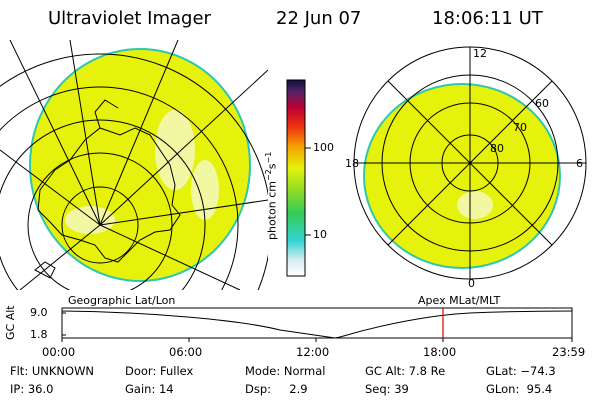  Describe the element at coordinates (480, 53) in the screenshot. I see `mlt-label-12: 12` at that location.